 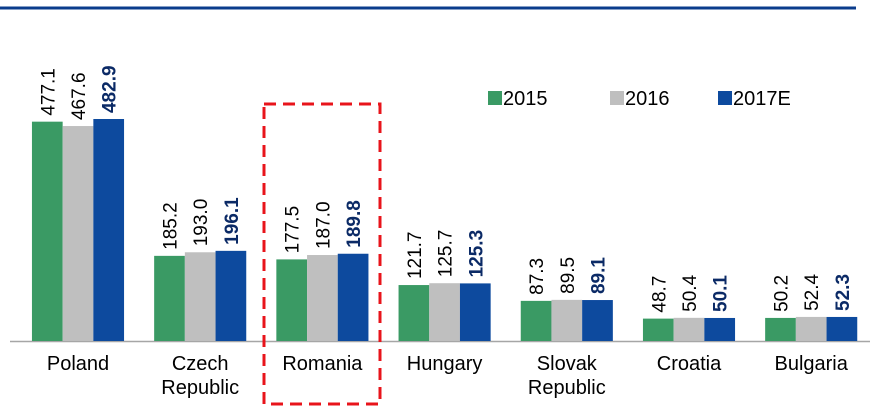 I want to click on data-label: 50.2, so click(x=782, y=293).